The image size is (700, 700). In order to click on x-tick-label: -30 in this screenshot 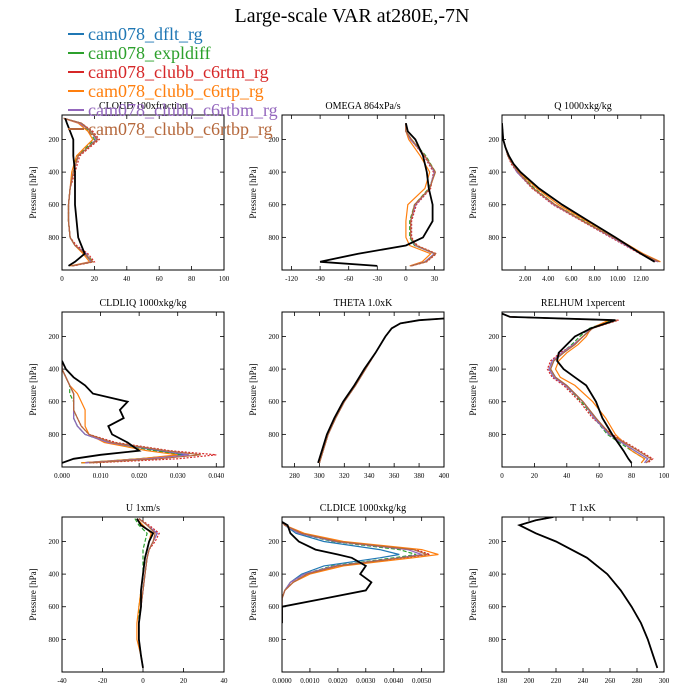, I will do `click(378, 279)`.